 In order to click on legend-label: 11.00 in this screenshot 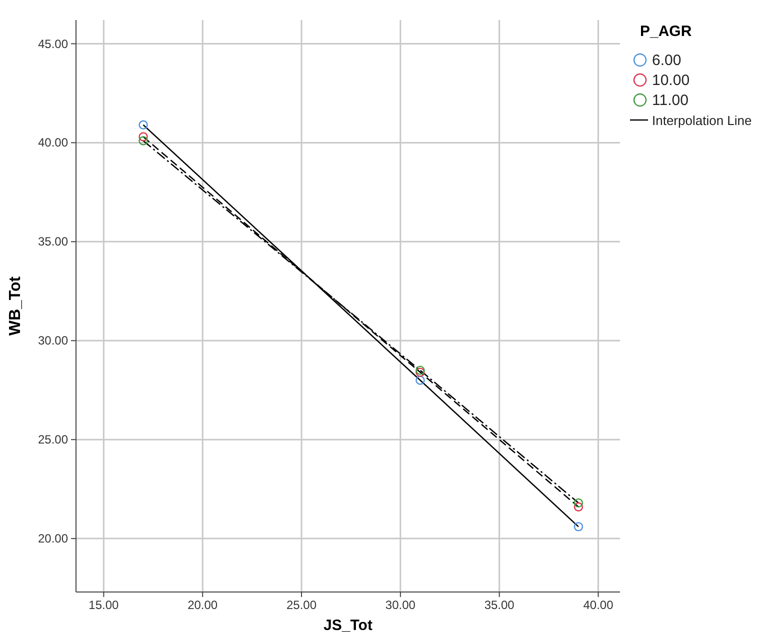, I will do `click(670, 100)`.